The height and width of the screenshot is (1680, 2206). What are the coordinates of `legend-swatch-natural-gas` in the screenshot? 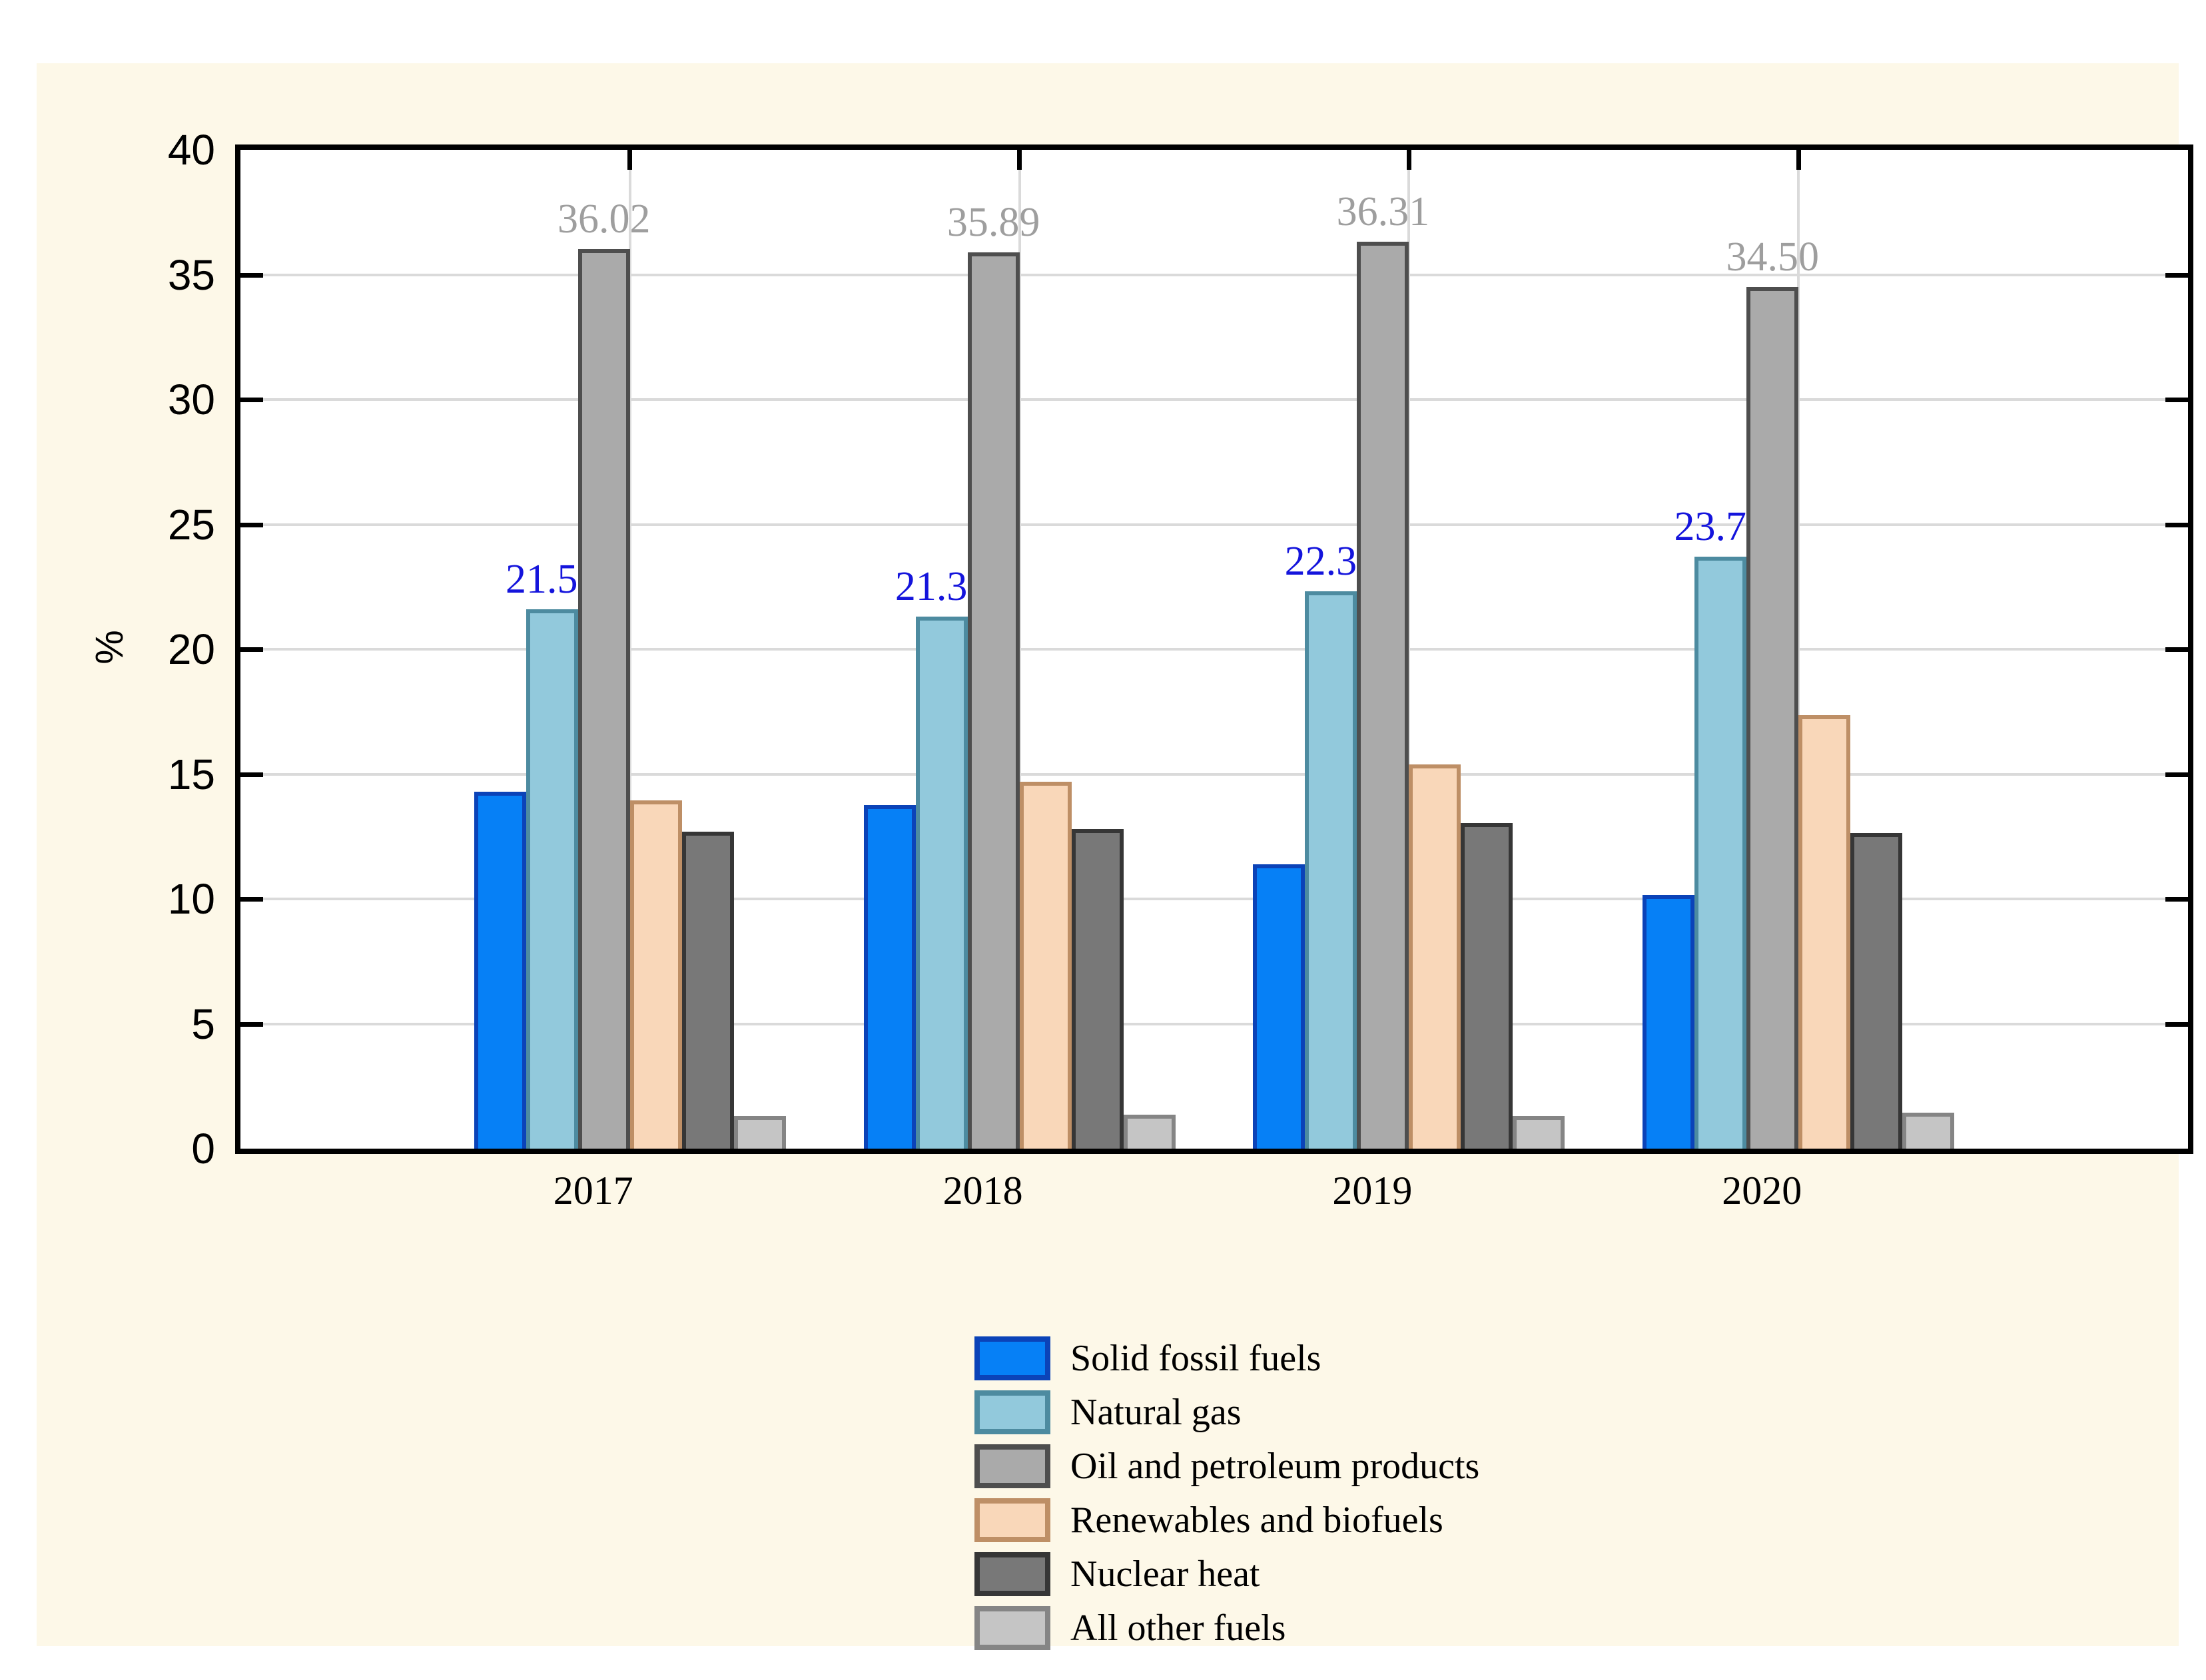 It's located at (1012, 1412).